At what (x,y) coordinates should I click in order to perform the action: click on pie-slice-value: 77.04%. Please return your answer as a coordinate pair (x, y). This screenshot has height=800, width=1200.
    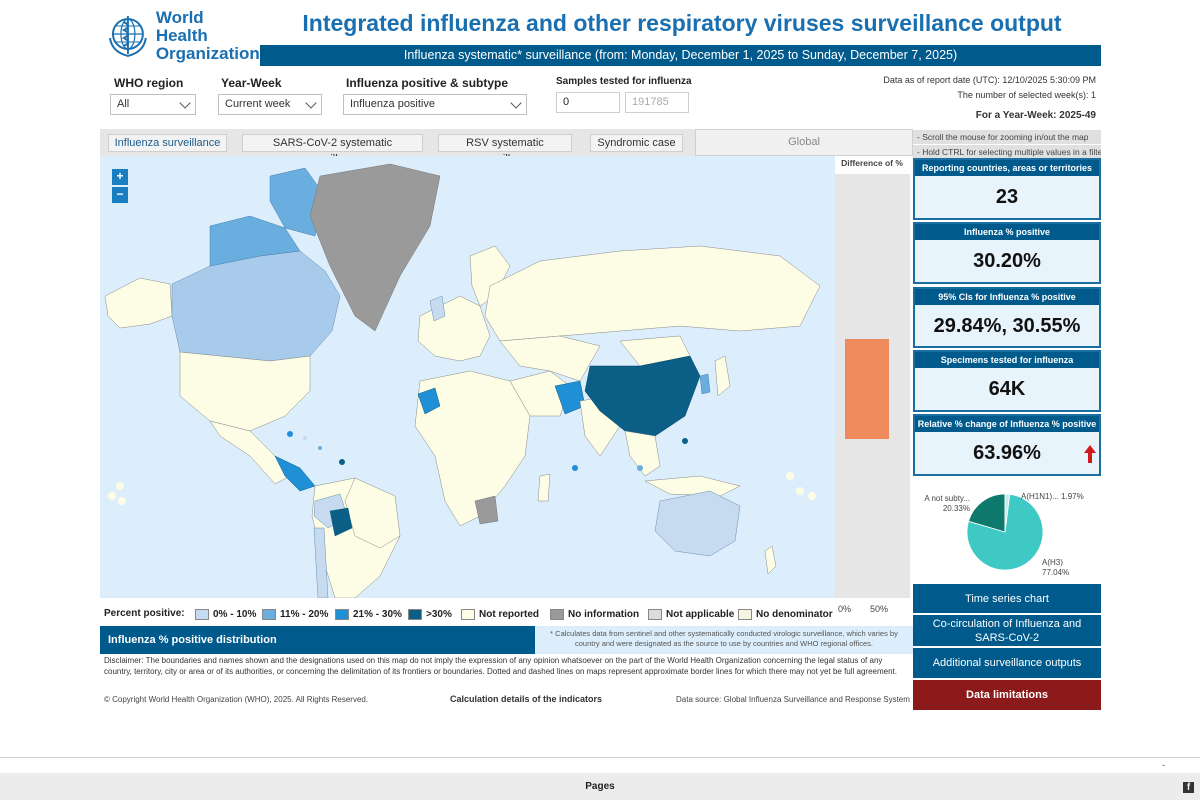
    Looking at the image, I should click on (1056, 572).